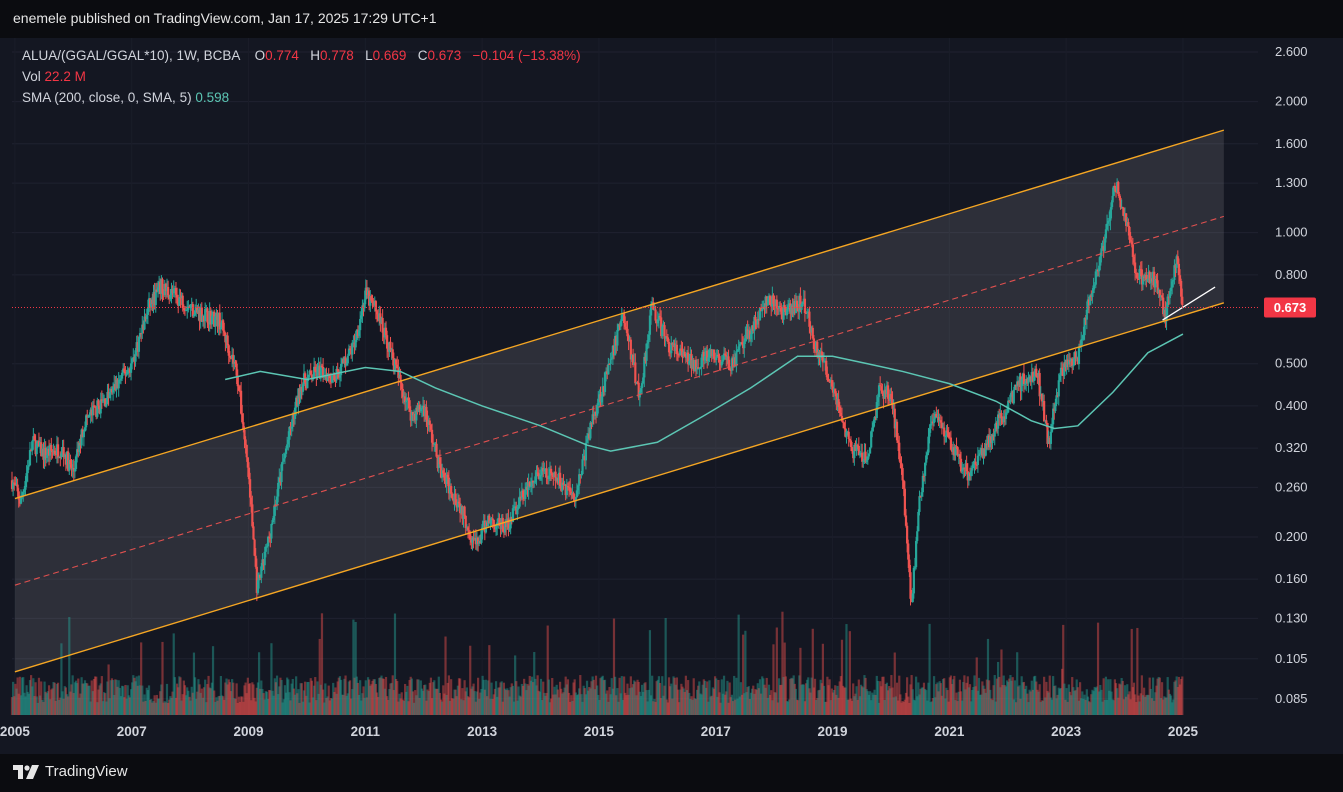 This screenshot has width=1343, height=792. I want to click on symbol-name: ALUA/(GGAL/GGAL*10), 1W, BCBA, so click(131, 55).